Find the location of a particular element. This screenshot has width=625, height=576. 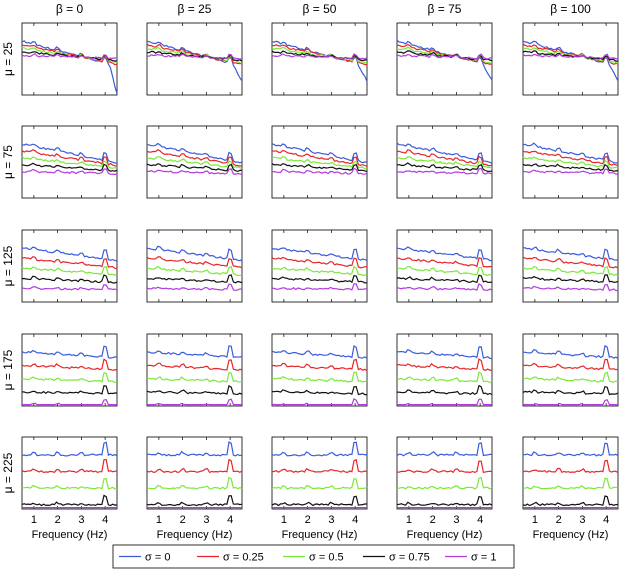

row-title: μ = 175 is located at coordinates (8, 369).